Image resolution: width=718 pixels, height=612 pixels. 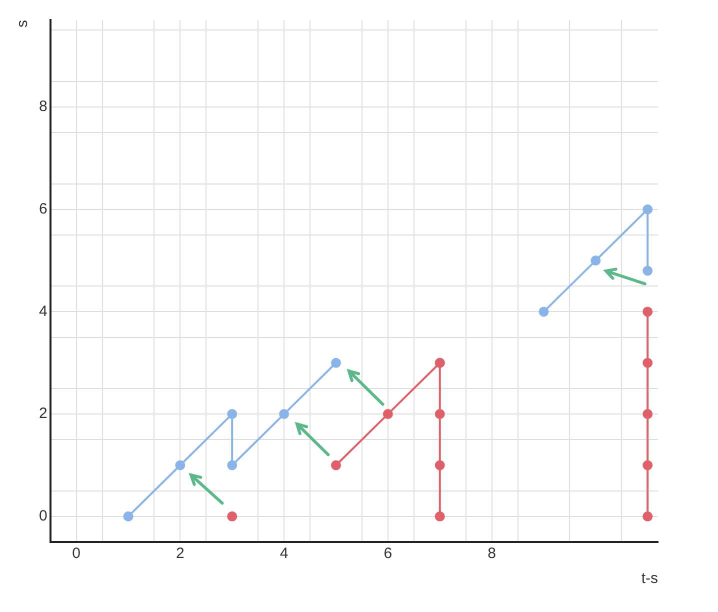 I want to click on y-tick-label: 6, so click(x=43, y=209).